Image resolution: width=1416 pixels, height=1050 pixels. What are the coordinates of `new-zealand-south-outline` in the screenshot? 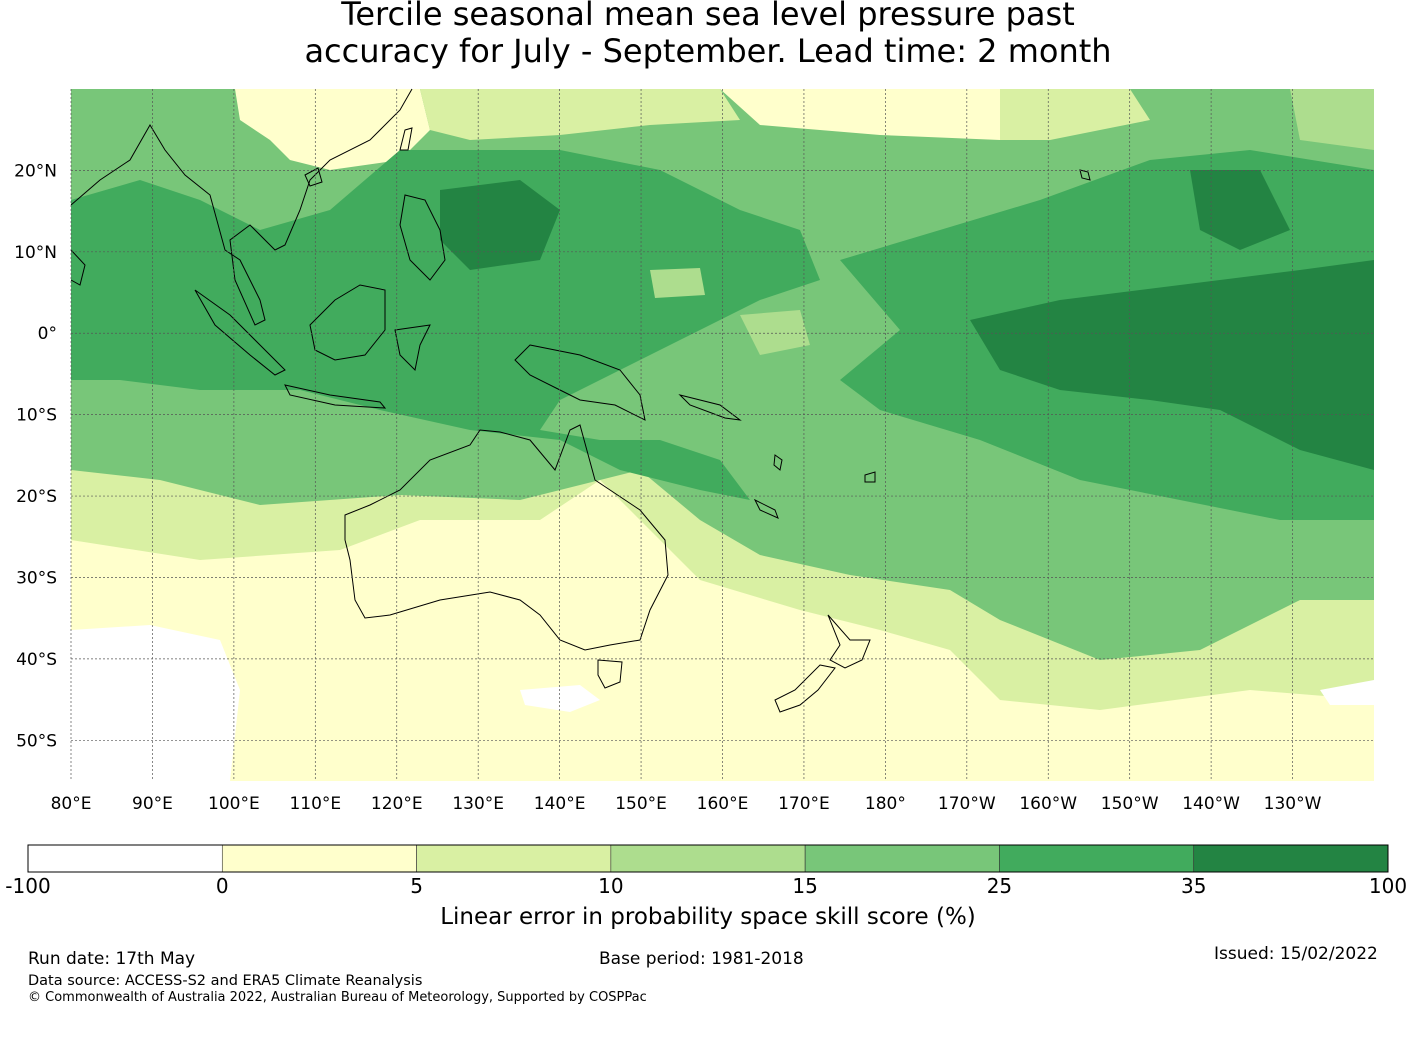 It's located at (805, 688).